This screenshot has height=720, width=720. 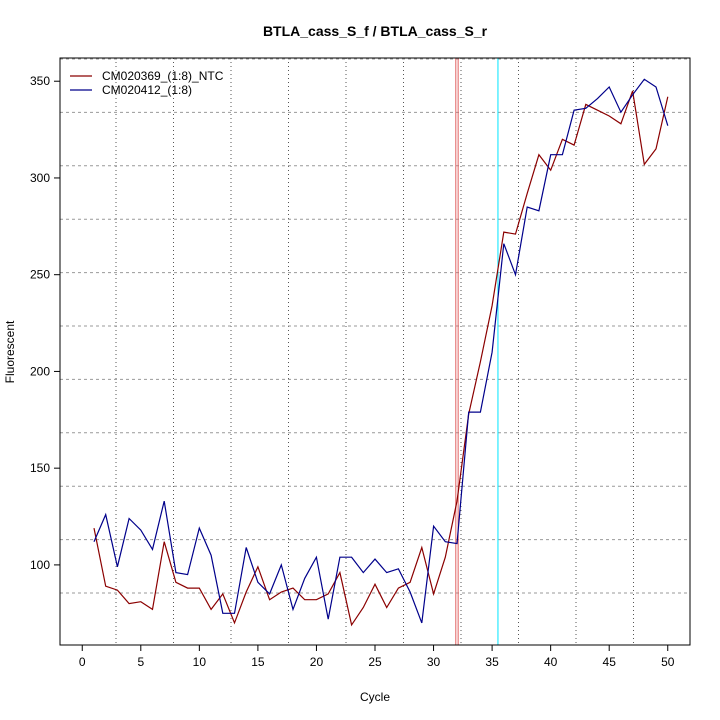 I want to click on x-tick-label: 20, so click(x=317, y=662).